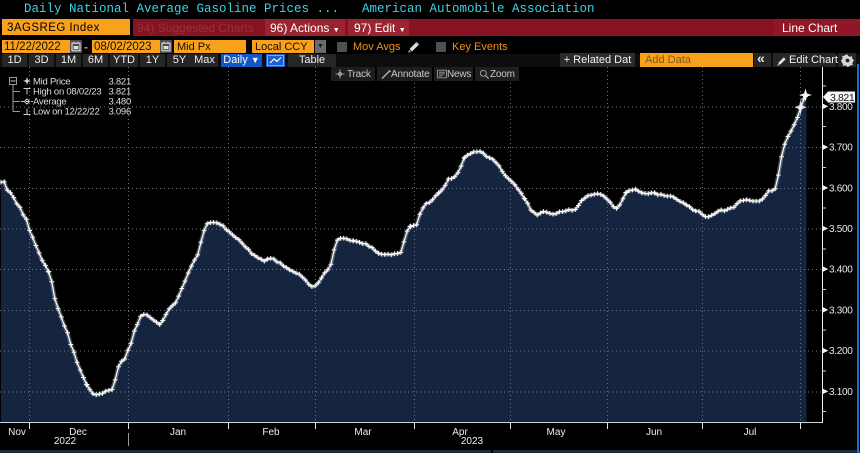 Image resolution: width=860 pixels, height=453 pixels. What do you see at coordinates (841, 392) in the screenshot?
I see `svg-text: 3.100` at bounding box center [841, 392].